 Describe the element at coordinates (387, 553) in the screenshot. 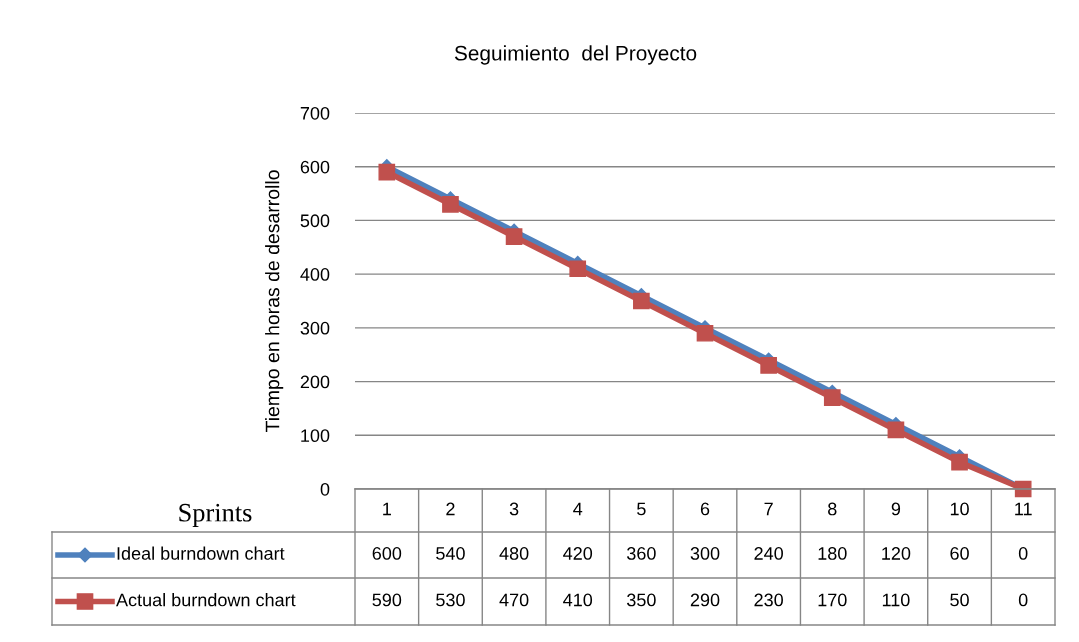

I see `data-label: 600` at that location.